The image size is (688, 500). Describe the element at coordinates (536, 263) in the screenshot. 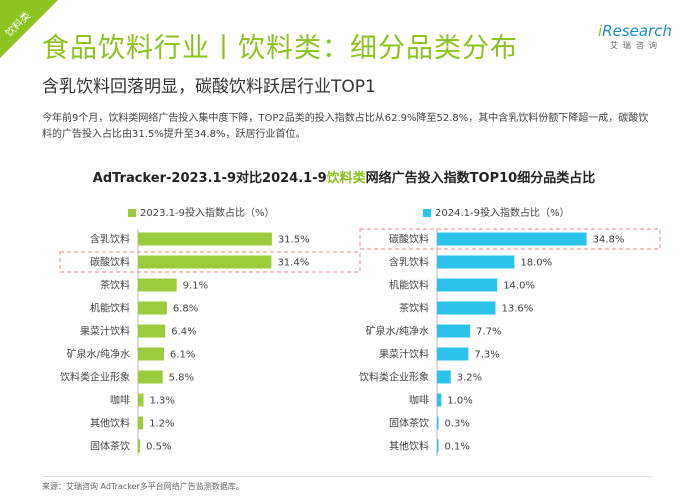

I see `value-label-1-1: 18.0%` at that location.